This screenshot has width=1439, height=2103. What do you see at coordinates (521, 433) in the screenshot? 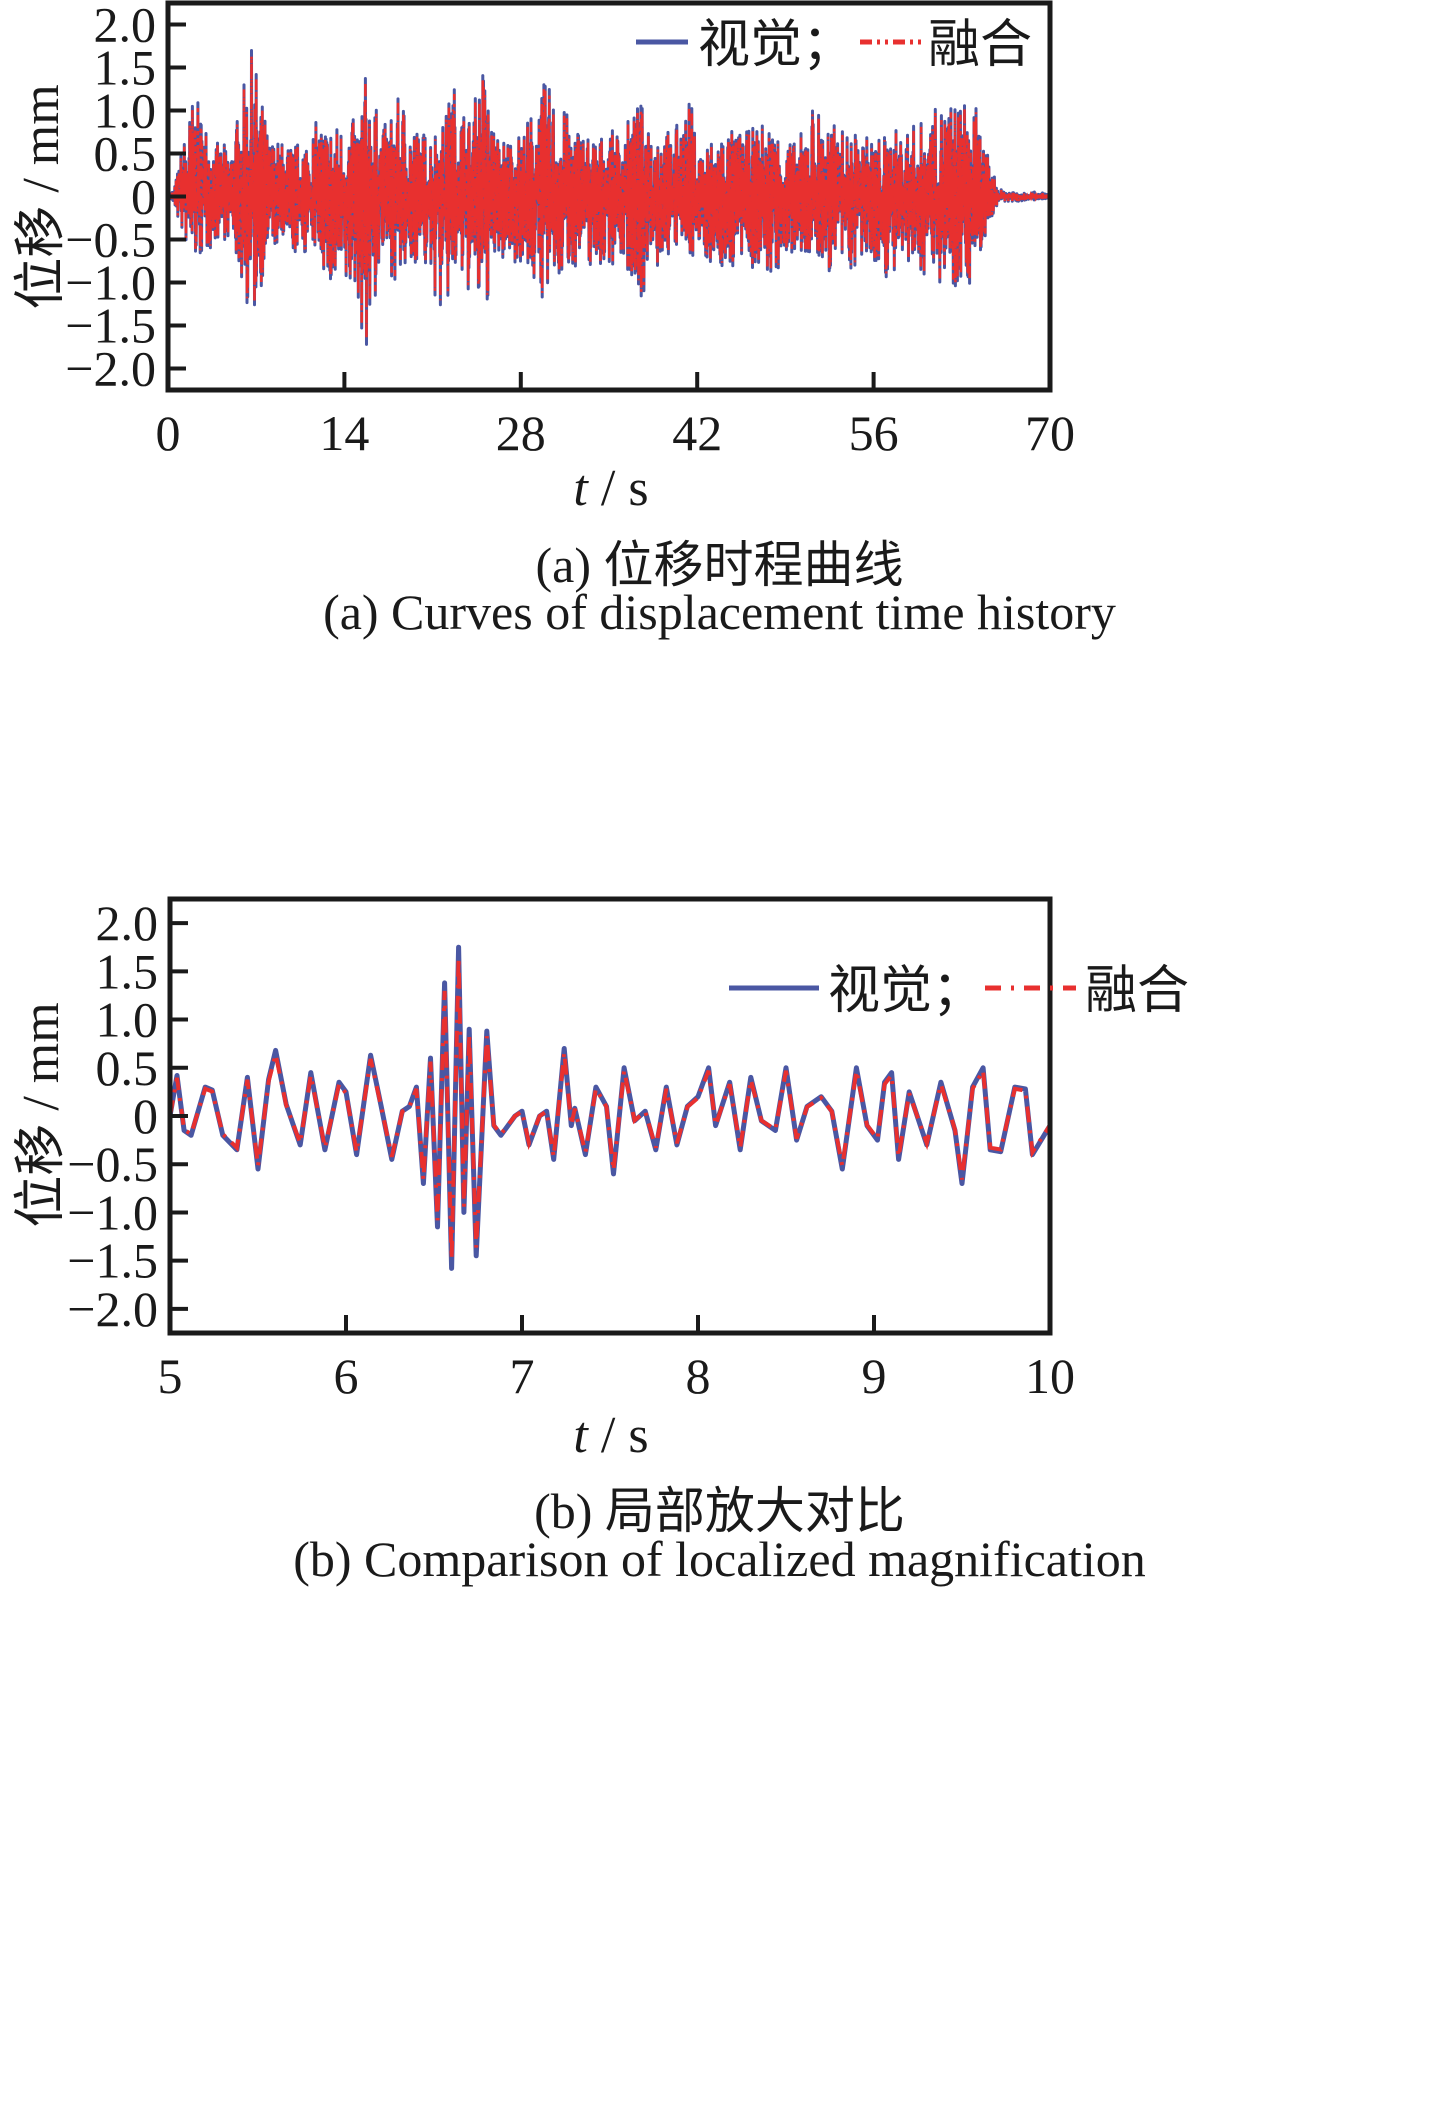
I see `x-tick-label: 28` at bounding box center [521, 433].